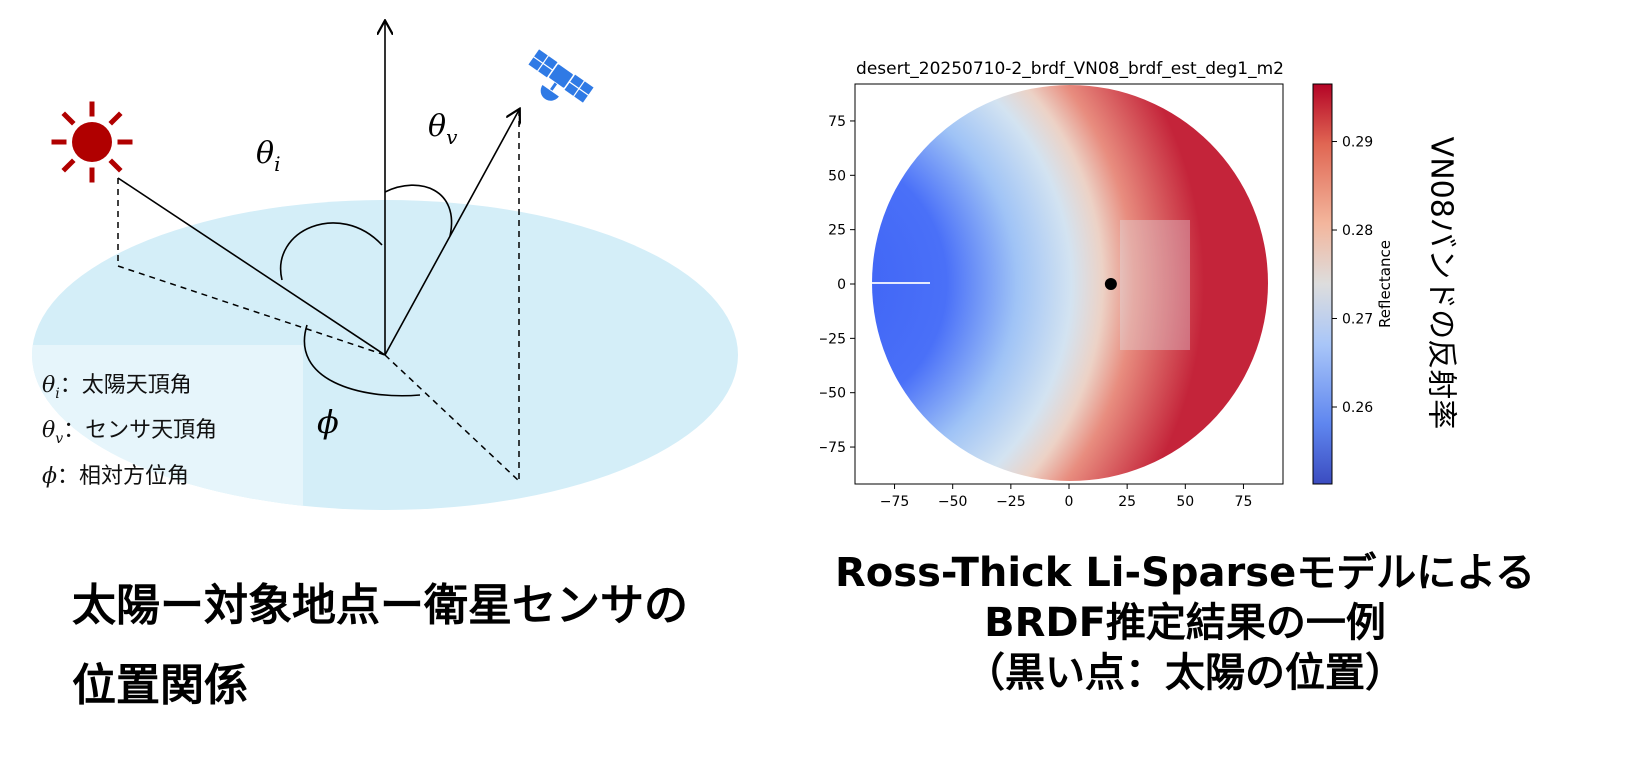  What do you see at coordinates (331, 251) in the screenshot?
I see `theta-i-arc` at bounding box center [331, 251].